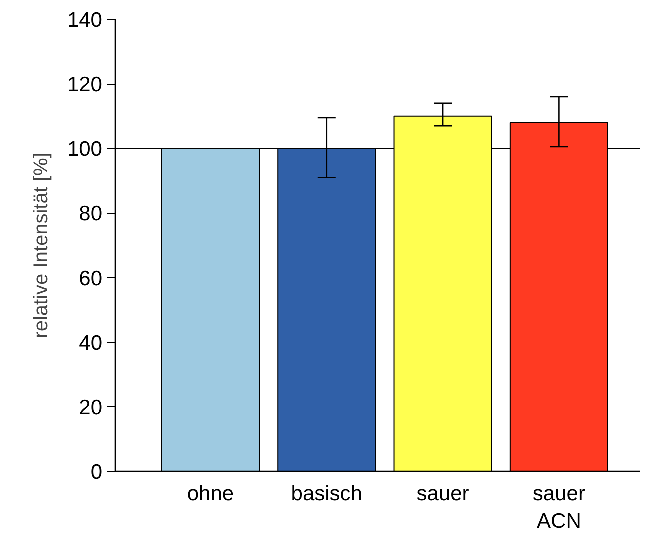 The height and width of the screenshot is (538, 651). What do you see at coordinates (443, 494) in the screenshot?
I see `x-tick-label: sauer` at bounding box center [443, 494].